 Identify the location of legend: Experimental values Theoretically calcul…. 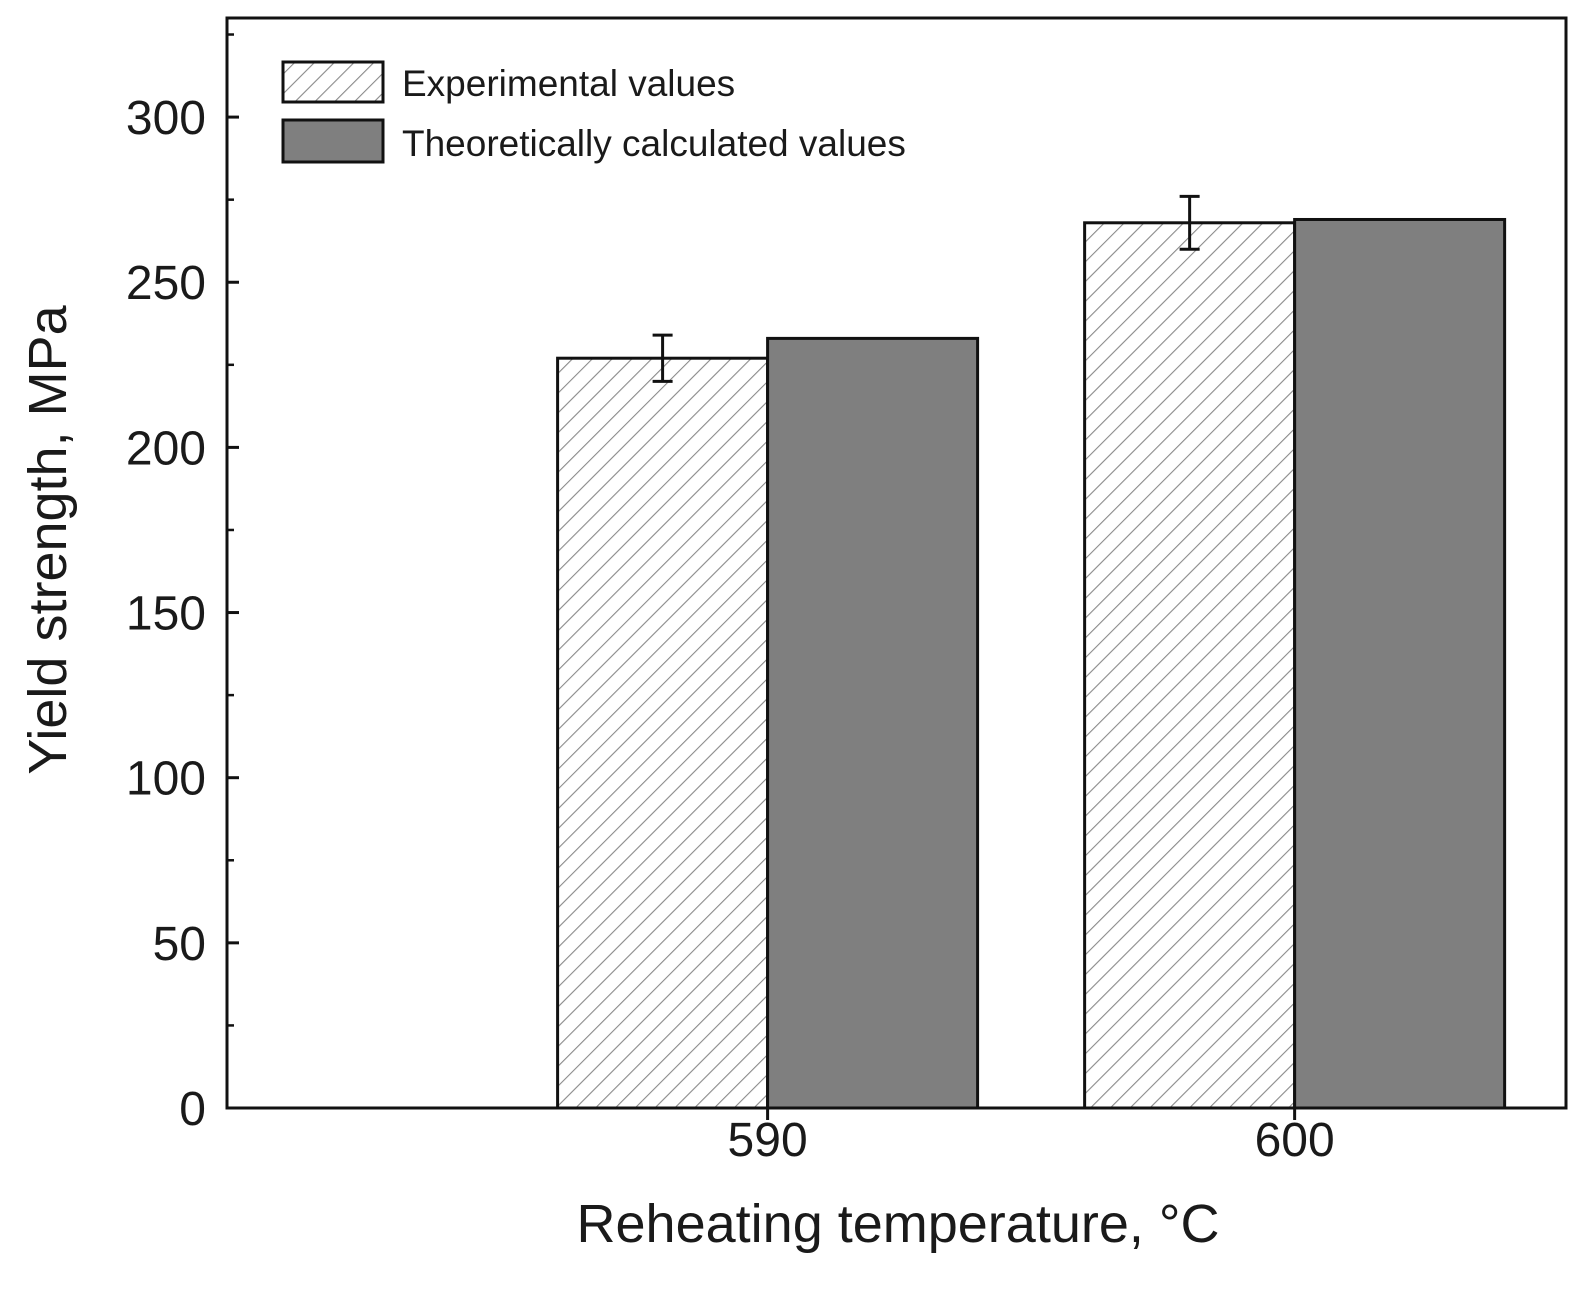
(593, 112).